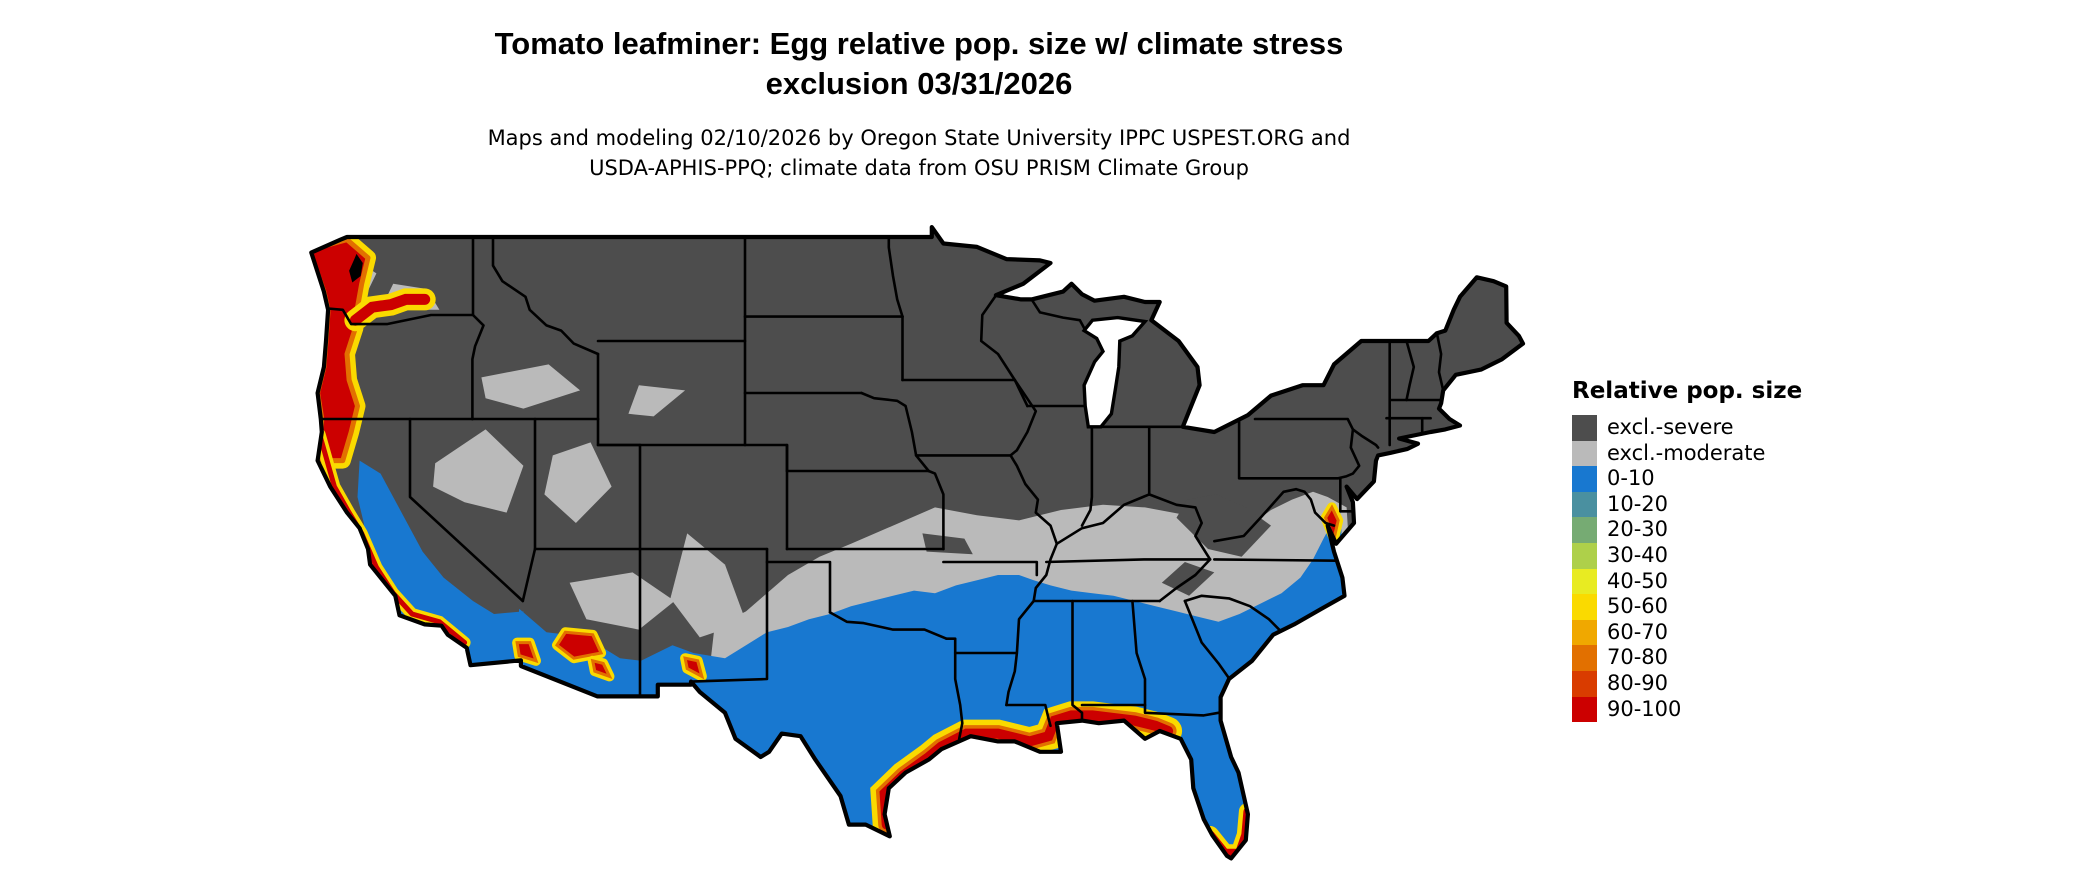 Image resolution: width=2100 pixels, height=892 pixels. Describe the element at coordinates (1638, 657) in the screenshot. I see `legend-label: 70-80` at that location.